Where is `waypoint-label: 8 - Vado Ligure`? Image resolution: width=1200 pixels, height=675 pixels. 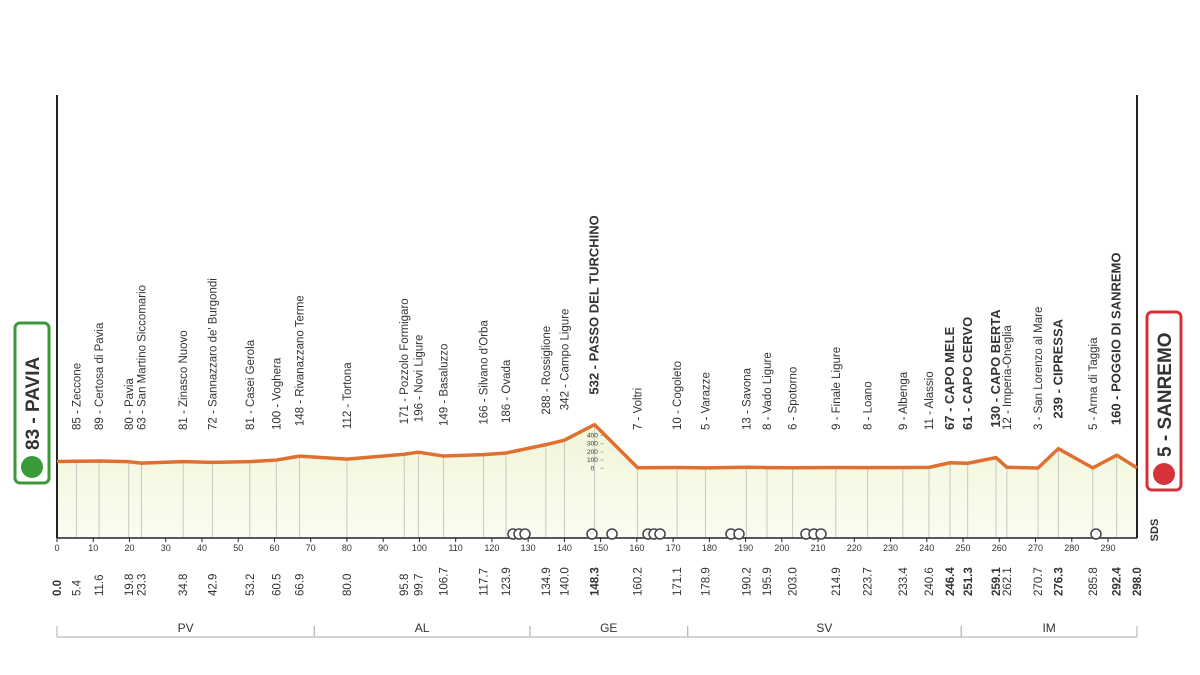 waypoint-label: 8 - Vado Ligure is located at coordinates (768, 391).